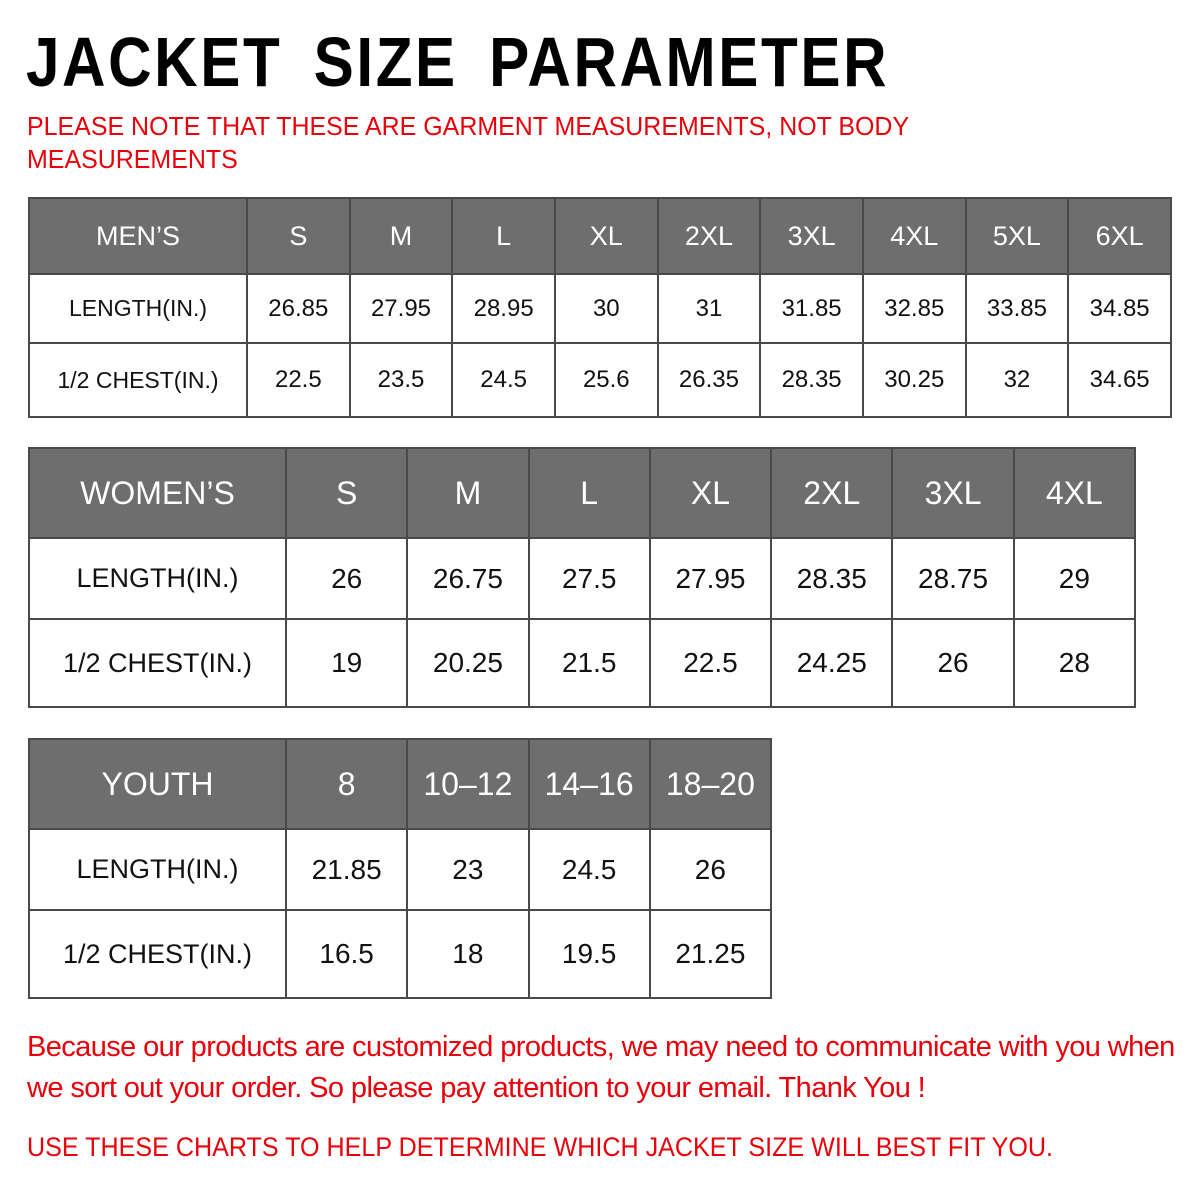 Image resolution: width=1200 pixels, height=1200 pixels. I want to click on header-row: MEN’S S M L XL 2XL 3XL 4XL 5XL 6XL, so click(600, 236).